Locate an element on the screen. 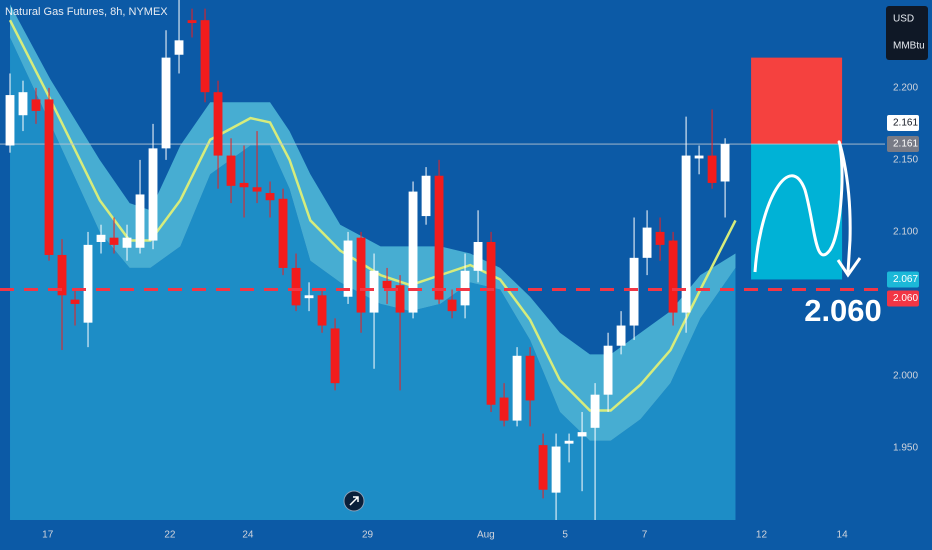  y-tick-label: 2.000 is located at coordinates (905, 376).